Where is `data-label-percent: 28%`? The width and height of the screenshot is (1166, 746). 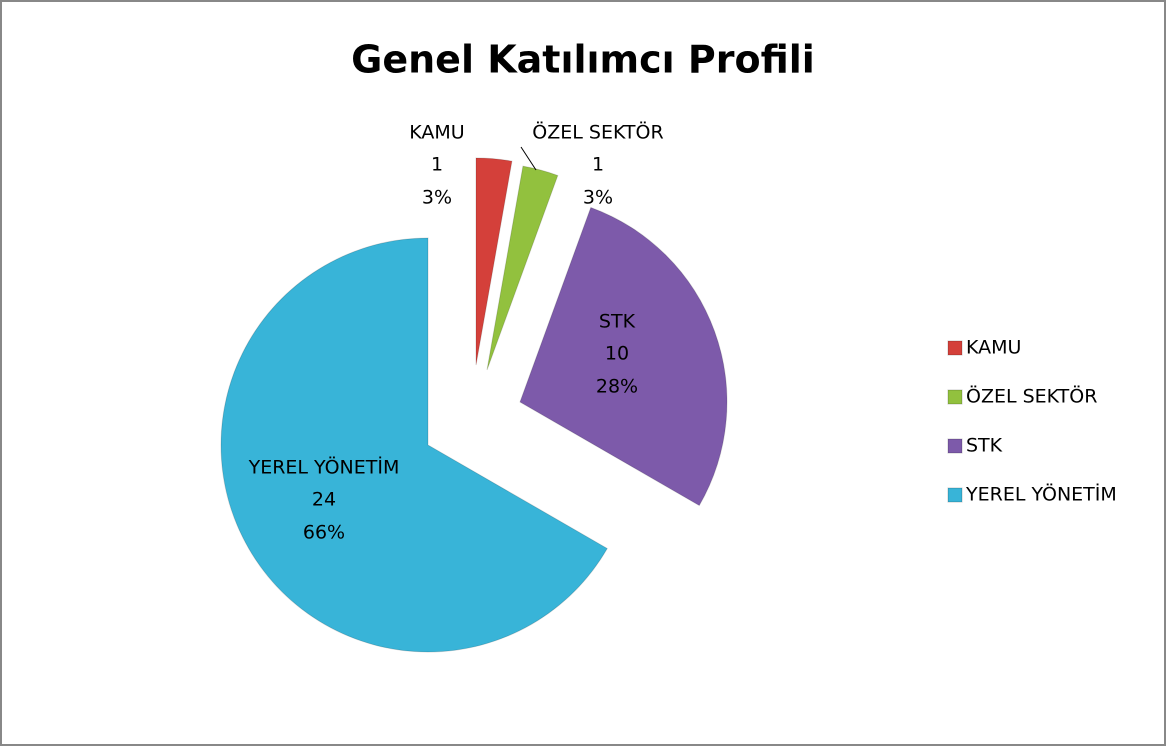 data-label-percent: 28% is located at coordinates (617, 387).